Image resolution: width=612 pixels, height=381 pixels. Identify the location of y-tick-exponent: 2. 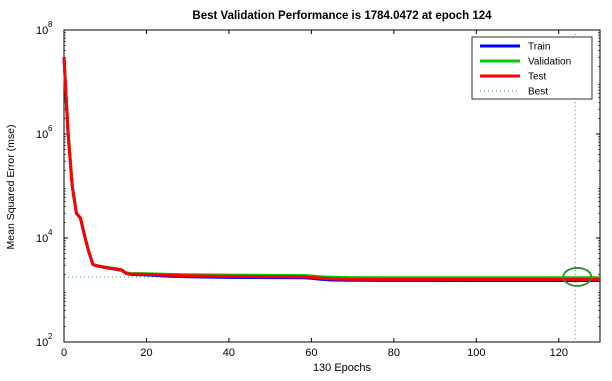
(50, 336).